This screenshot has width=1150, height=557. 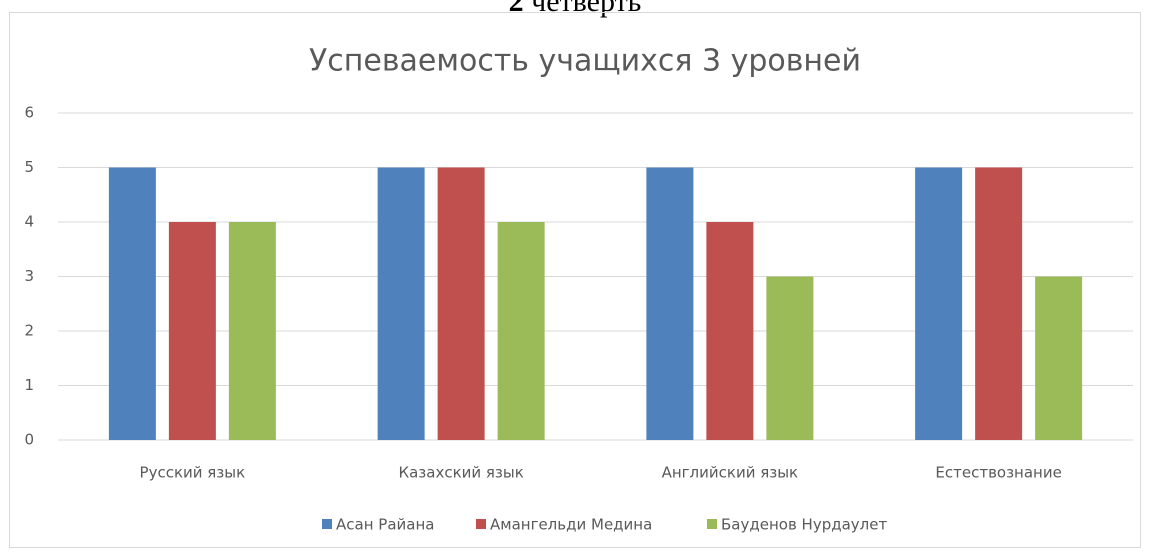 I want to click on legend-label: Бауденов Нурдаулет, so click(x=804, y=525).